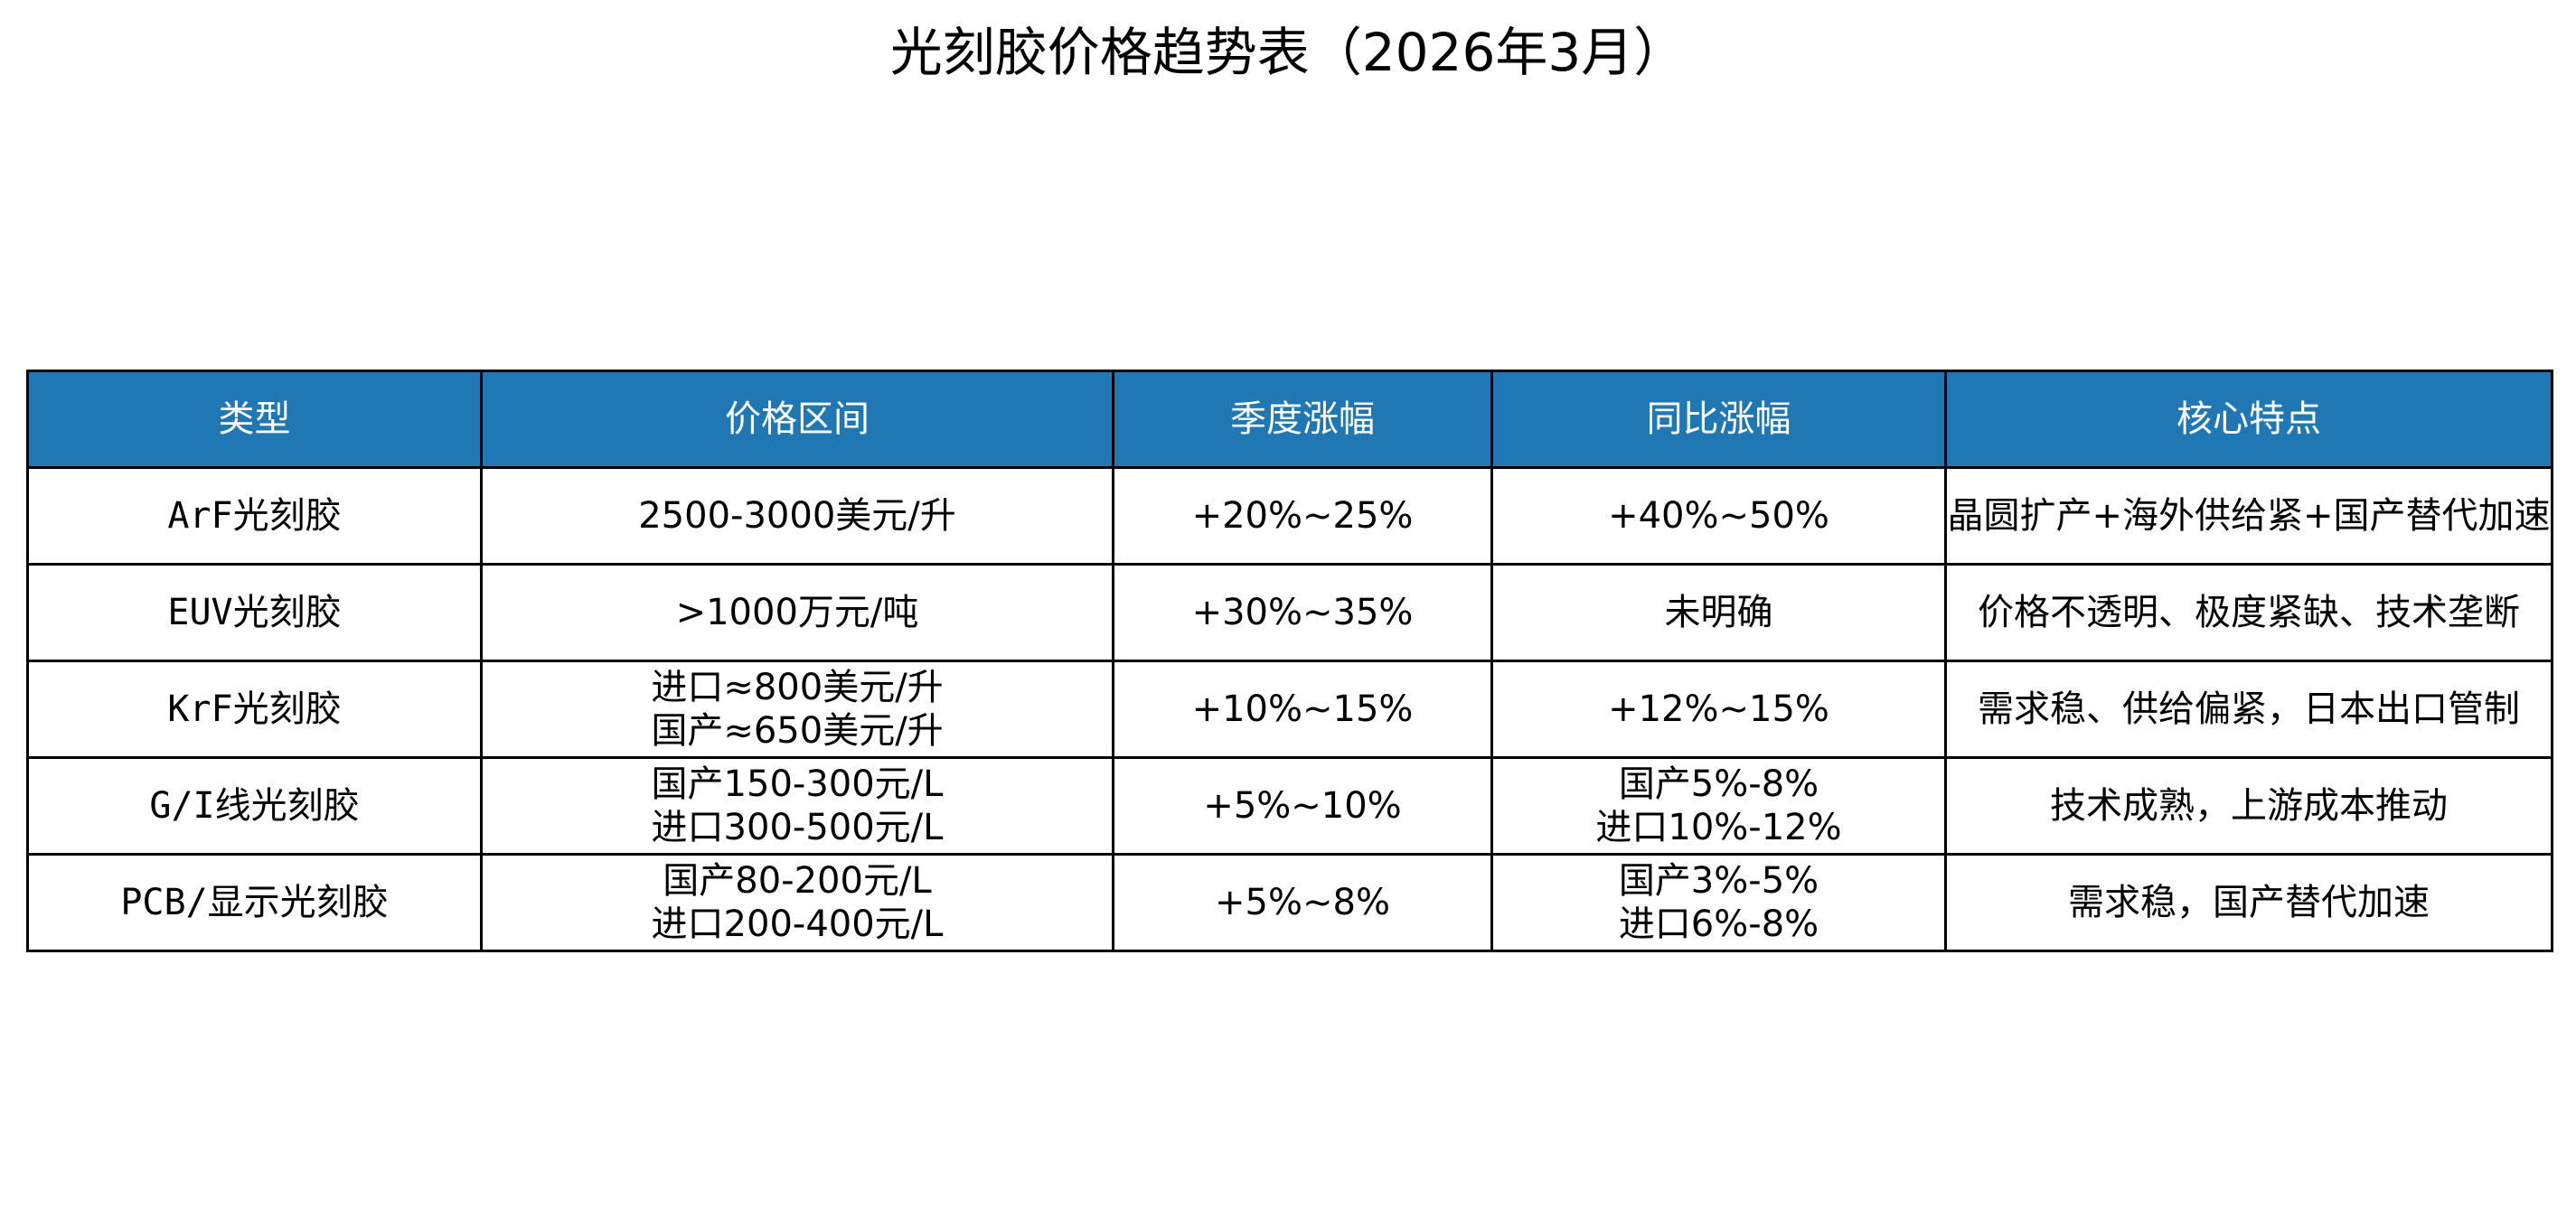 This screenshot has height=1217, width=2576. I want to click on column-header: 核心特点, so click(2249, 419).